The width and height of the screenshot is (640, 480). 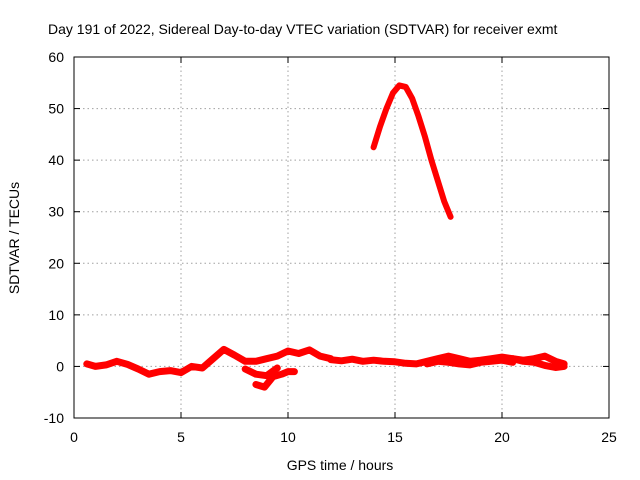 I want to click on y-tick-label: 60, so click(x=56, y=57).